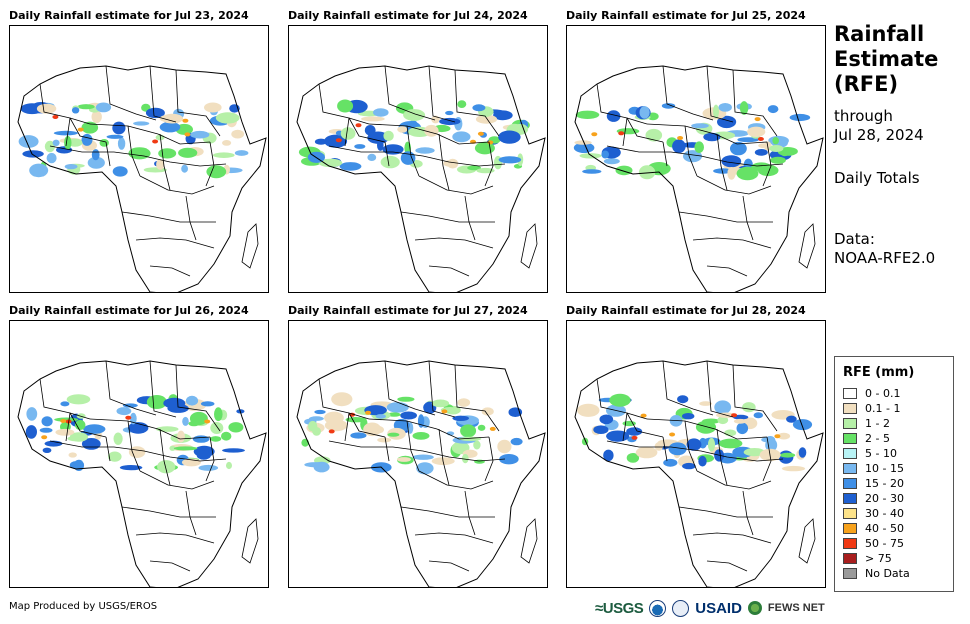  What do you see at coordinates (898, 468) in the screenshot?
I see `legend-item: 10 - 15` at bounding box center [898, 468].